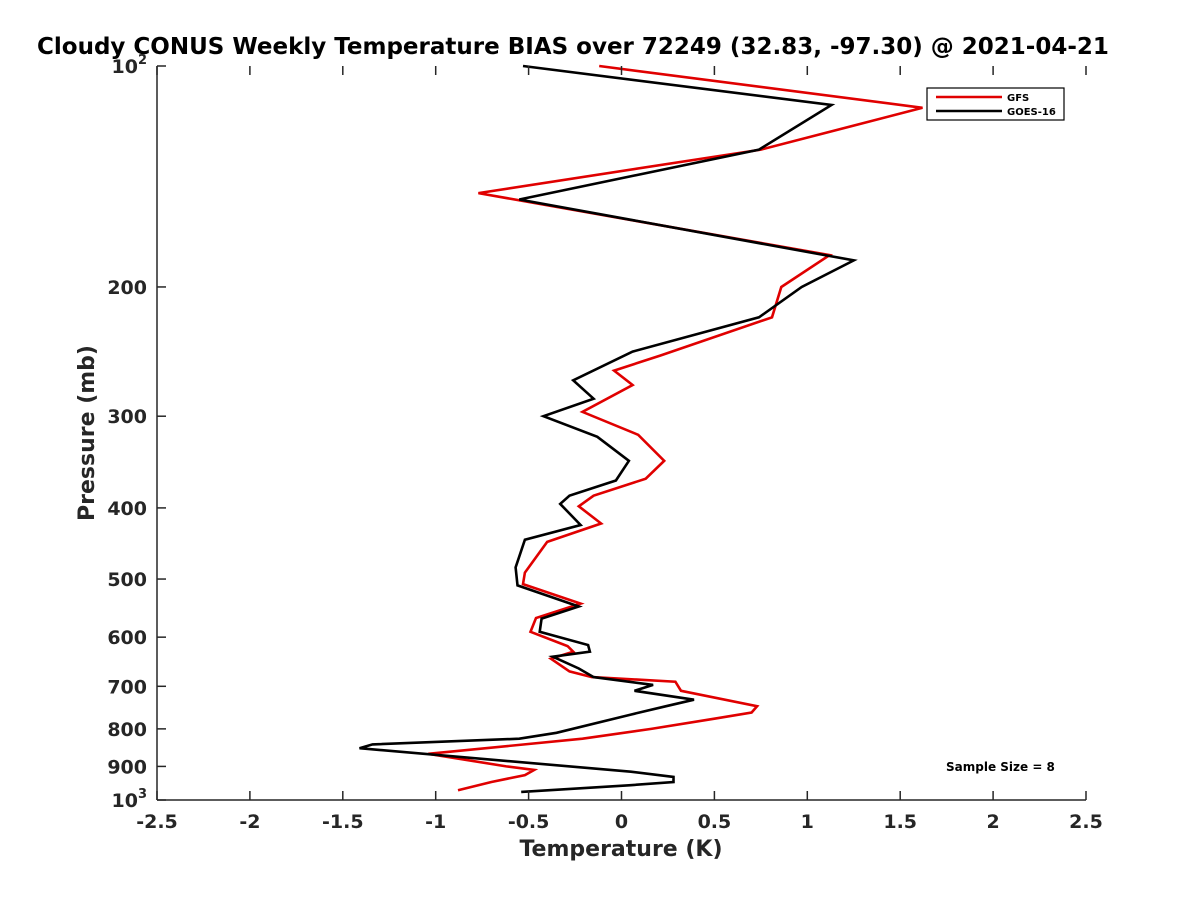 The width and height of the screenshot is (1200, 900). I want to click on y-tick-label-base: 700, so click(127, 687).